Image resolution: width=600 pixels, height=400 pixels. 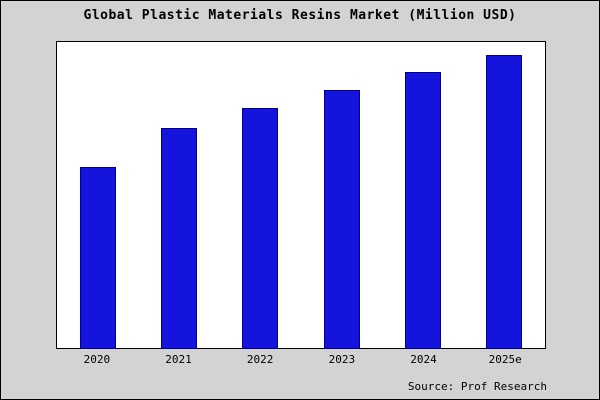 What do you see at coordinates (477, 386) in the screenshot?
I see `source-text: Source: Prof Research` at bounding box center [477, 386].